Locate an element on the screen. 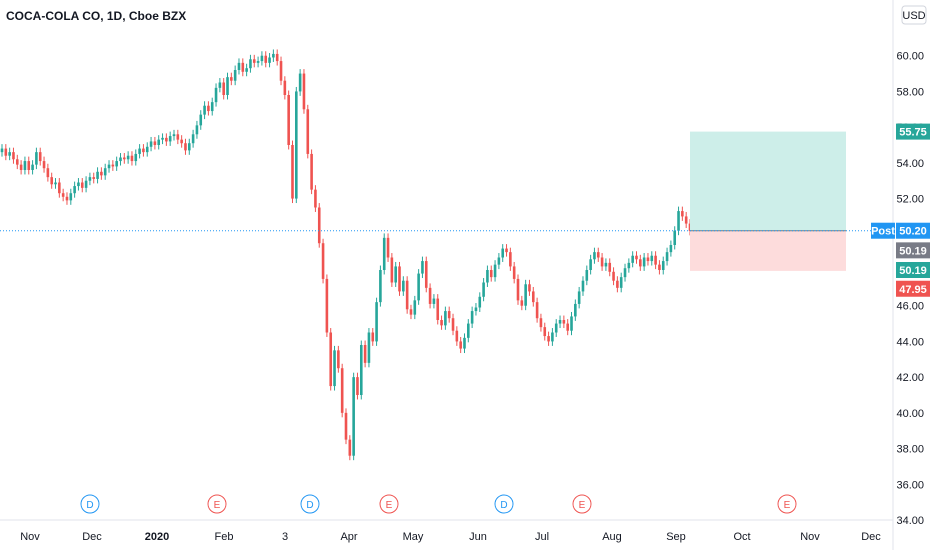 The width and height of the screenshot is (932, 555). target-zone is located at coordinates (768, 181).